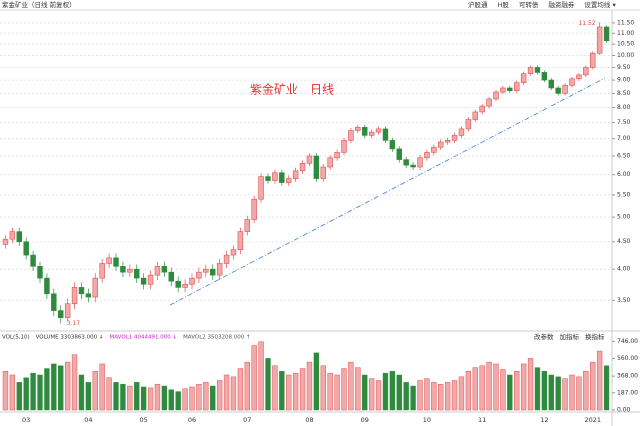 The height and width of the screenshot is (426, 640). What do you see at coordinates (26, 420) in the screenshot?
I see `x-tick-label: 03` at bounding box center [26, 420].